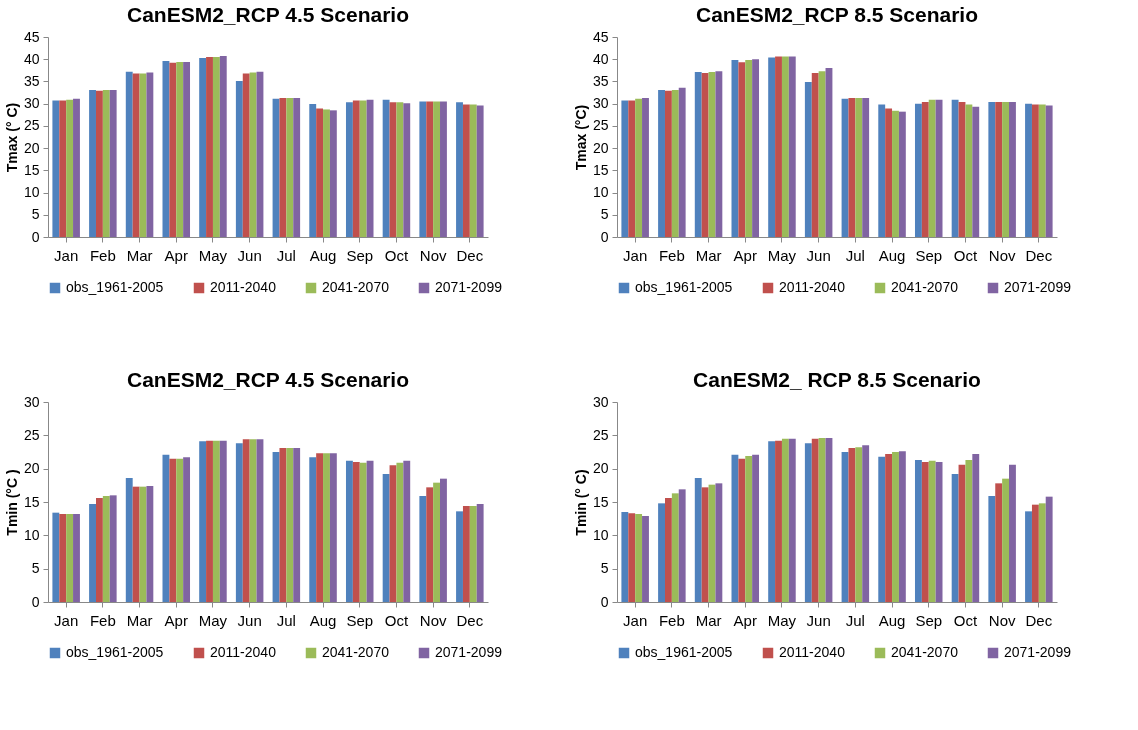 This screenshot has width=1138, height=730. What do you see at coordinates (600, 401) in the screenshot?
I see `y-tick-label: 30` at bounding box center [600, 401].